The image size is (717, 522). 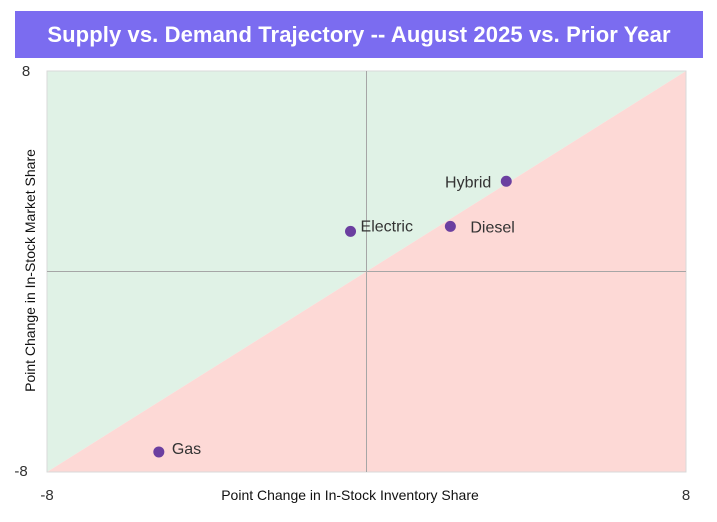 What do you see at coordinates (492, 227) in the screenshot?
I see `data-label-diesel: Diesel` at bounding box center [492, 227].